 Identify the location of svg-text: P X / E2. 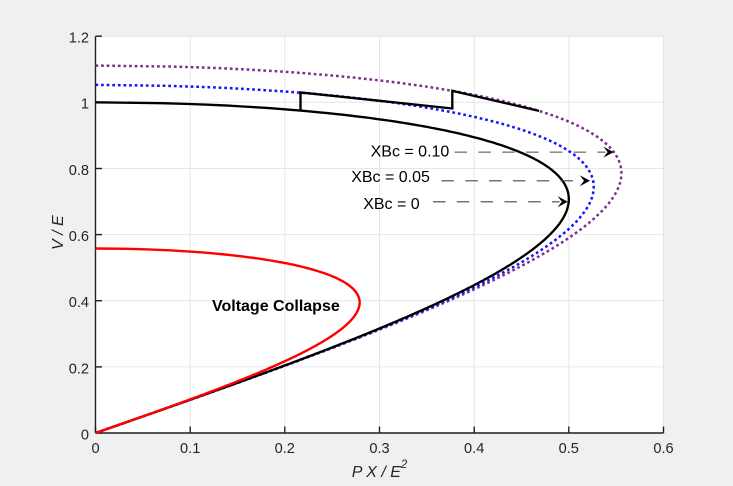
(380, 470).